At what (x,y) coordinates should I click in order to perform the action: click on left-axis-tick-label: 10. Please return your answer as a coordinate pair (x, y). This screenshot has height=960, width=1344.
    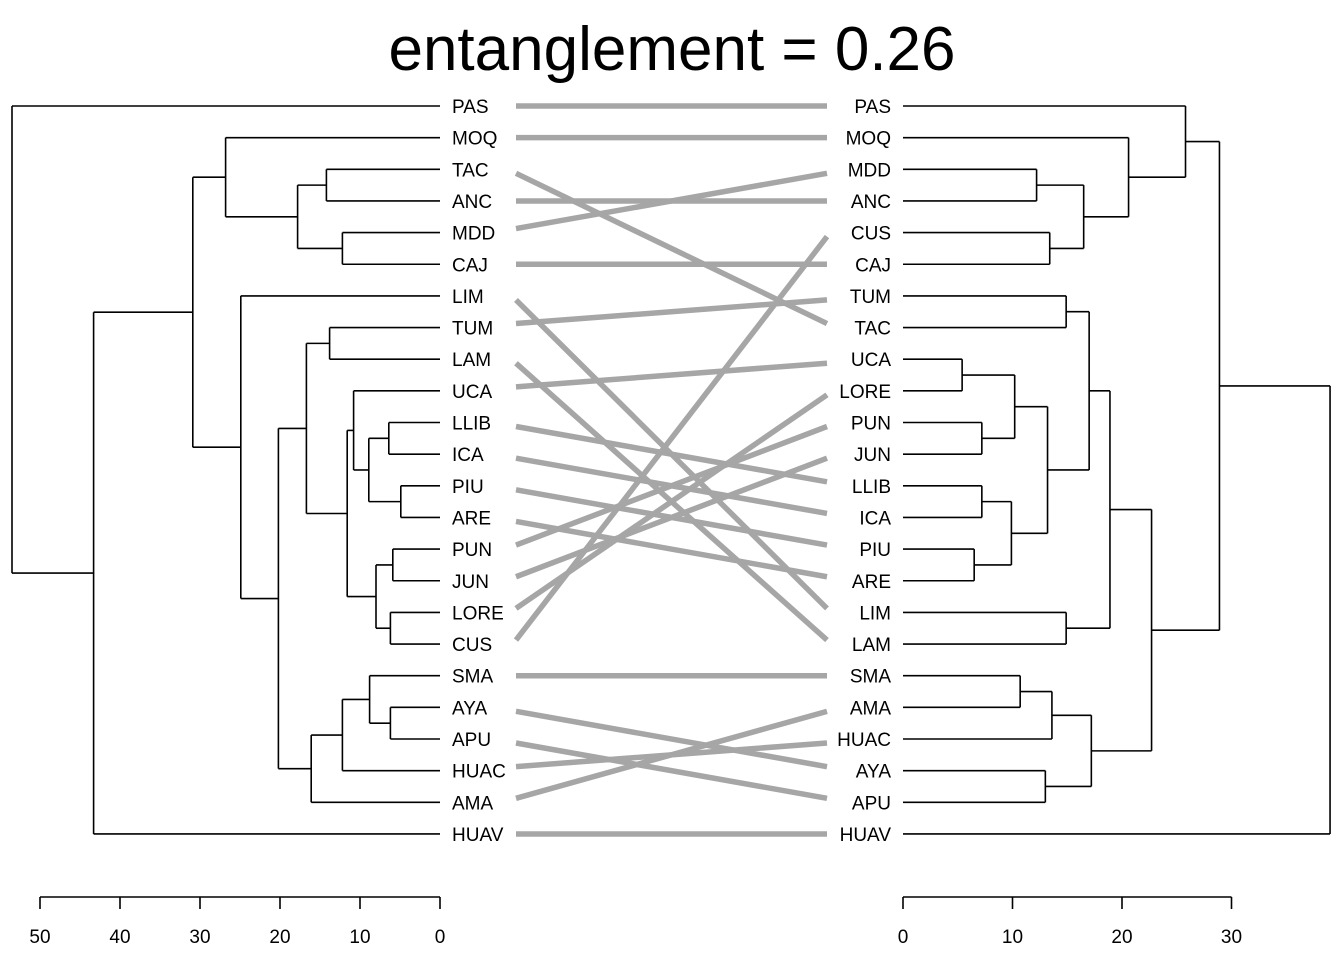
    Looking at the image, I should click on (359, 937).